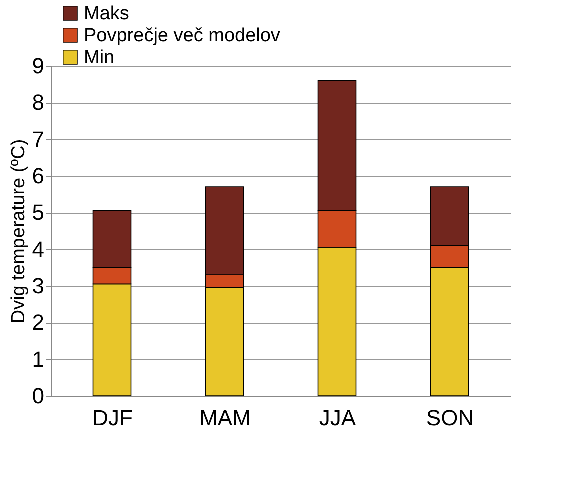  I want to click on x-tick-label: MAM, so click(225, 418).